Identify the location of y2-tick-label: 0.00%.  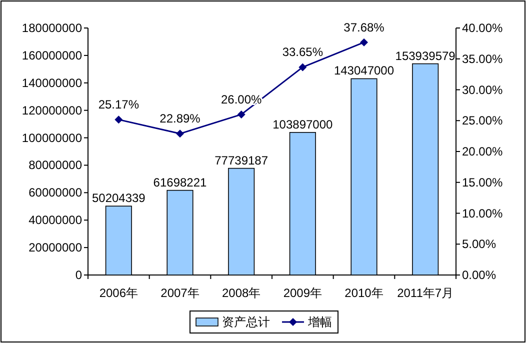
(479, 275).